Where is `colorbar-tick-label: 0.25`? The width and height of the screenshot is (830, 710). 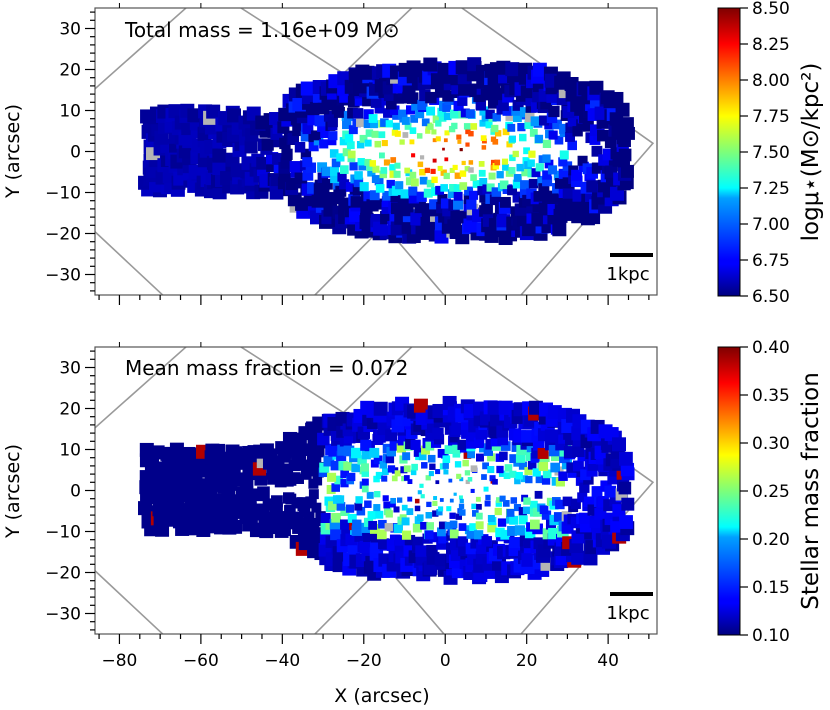
colorbar-tick-label: 0.25 is located at coordinates (771, 492).